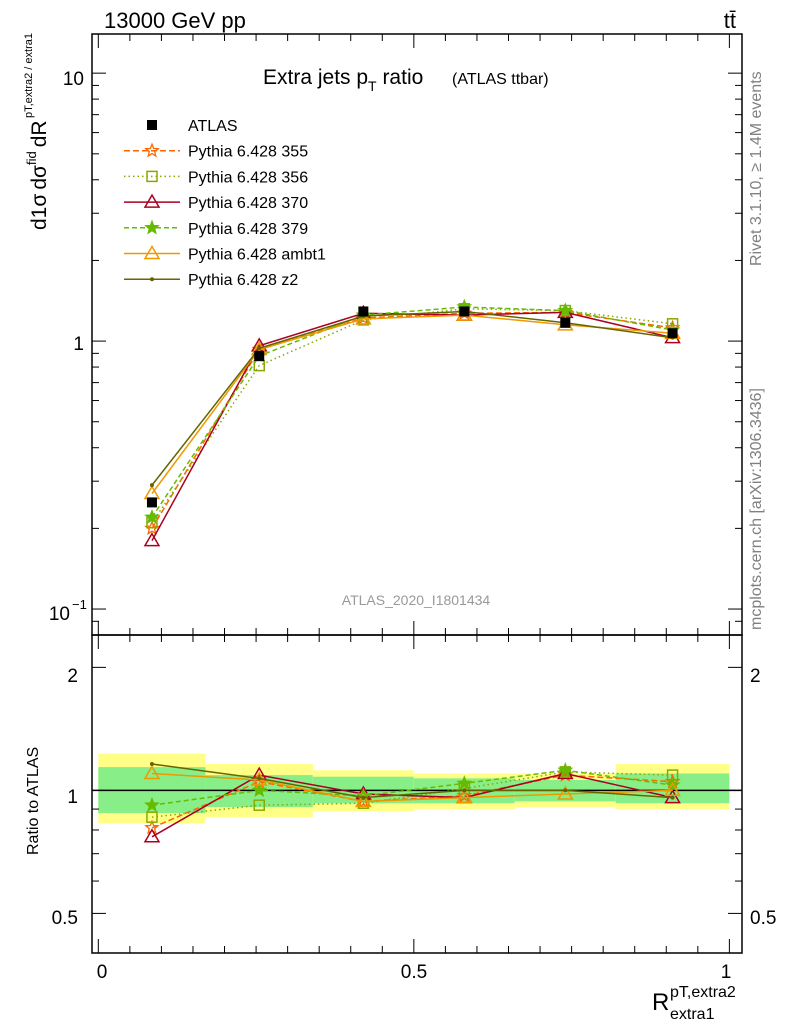 The width and height of the screenshot is (786, 1024). I want to click on legend-item: Pythia 6.428 z2, so click(211, 280).